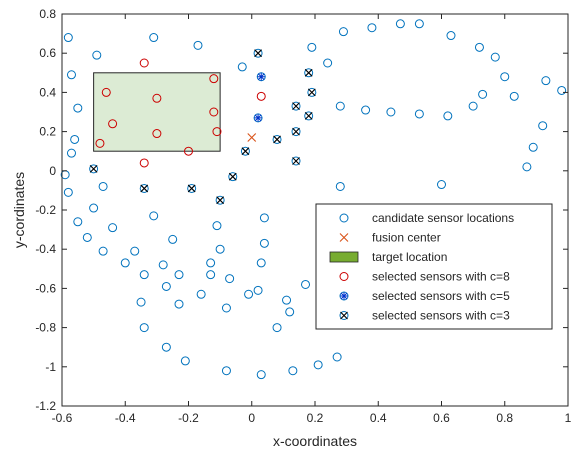 This screenshot has height=456, width=574. I want to click on target-region, so click(157, 112).